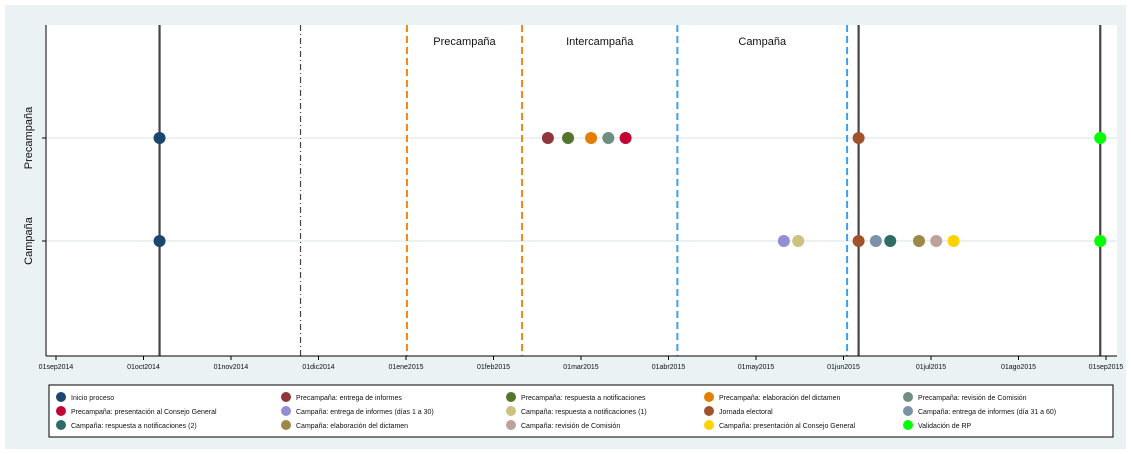 The height and width of the screenshot is (454, 1131). Describe the element at coordinates (352, 426) in the screenshot. I see `legend-label: Campaña: elaboración del dictamen` at that location.